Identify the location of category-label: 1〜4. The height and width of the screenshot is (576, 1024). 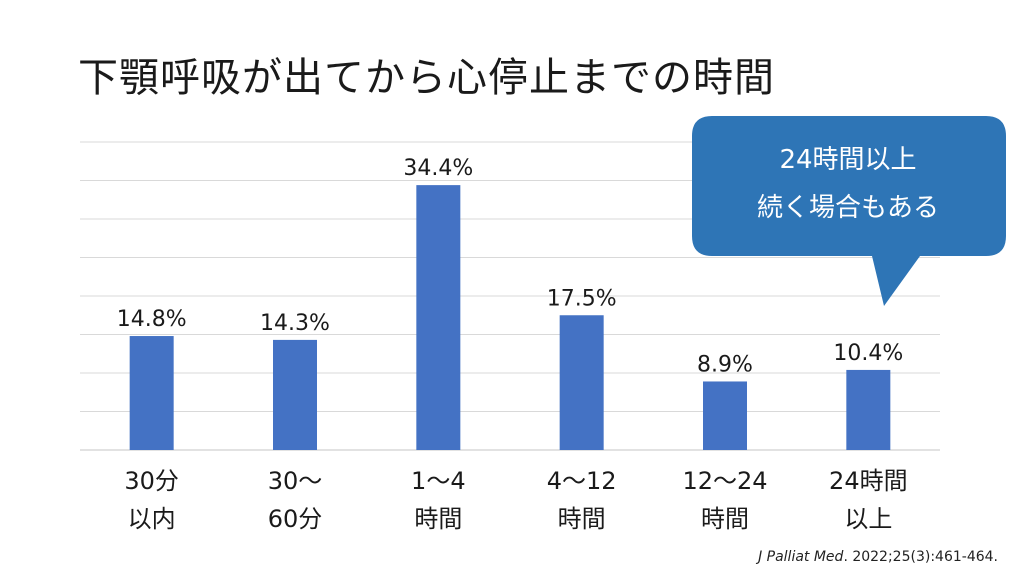
(438, 481).